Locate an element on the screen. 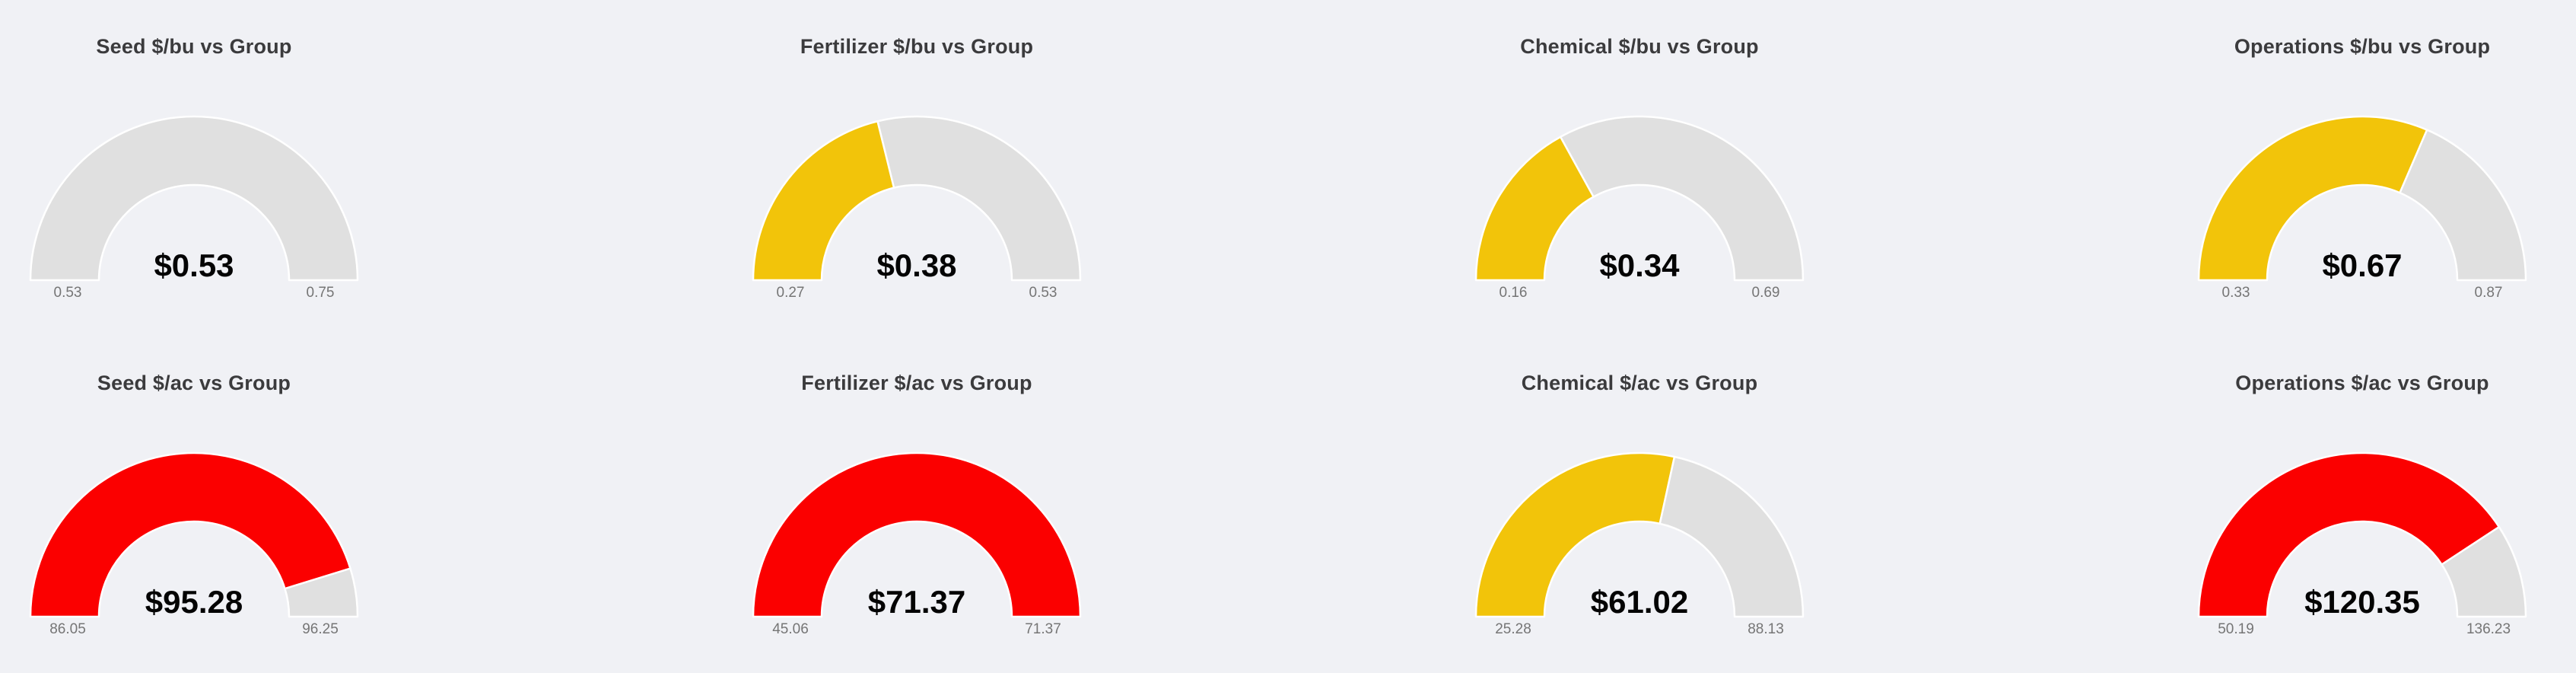 The image size is (2576, 673). gauge-title: Fertilizer $/ac vs Group is located at coordinates (916, 383).